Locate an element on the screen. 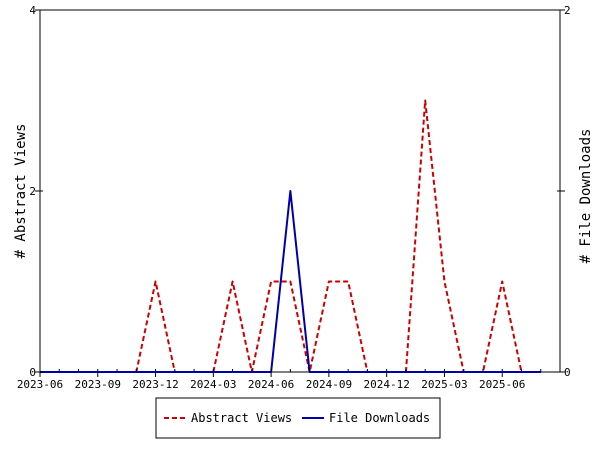 This screenshot has width=600, height=450. x-tick-label: 2025-06 is located at coordinates (502, 384).